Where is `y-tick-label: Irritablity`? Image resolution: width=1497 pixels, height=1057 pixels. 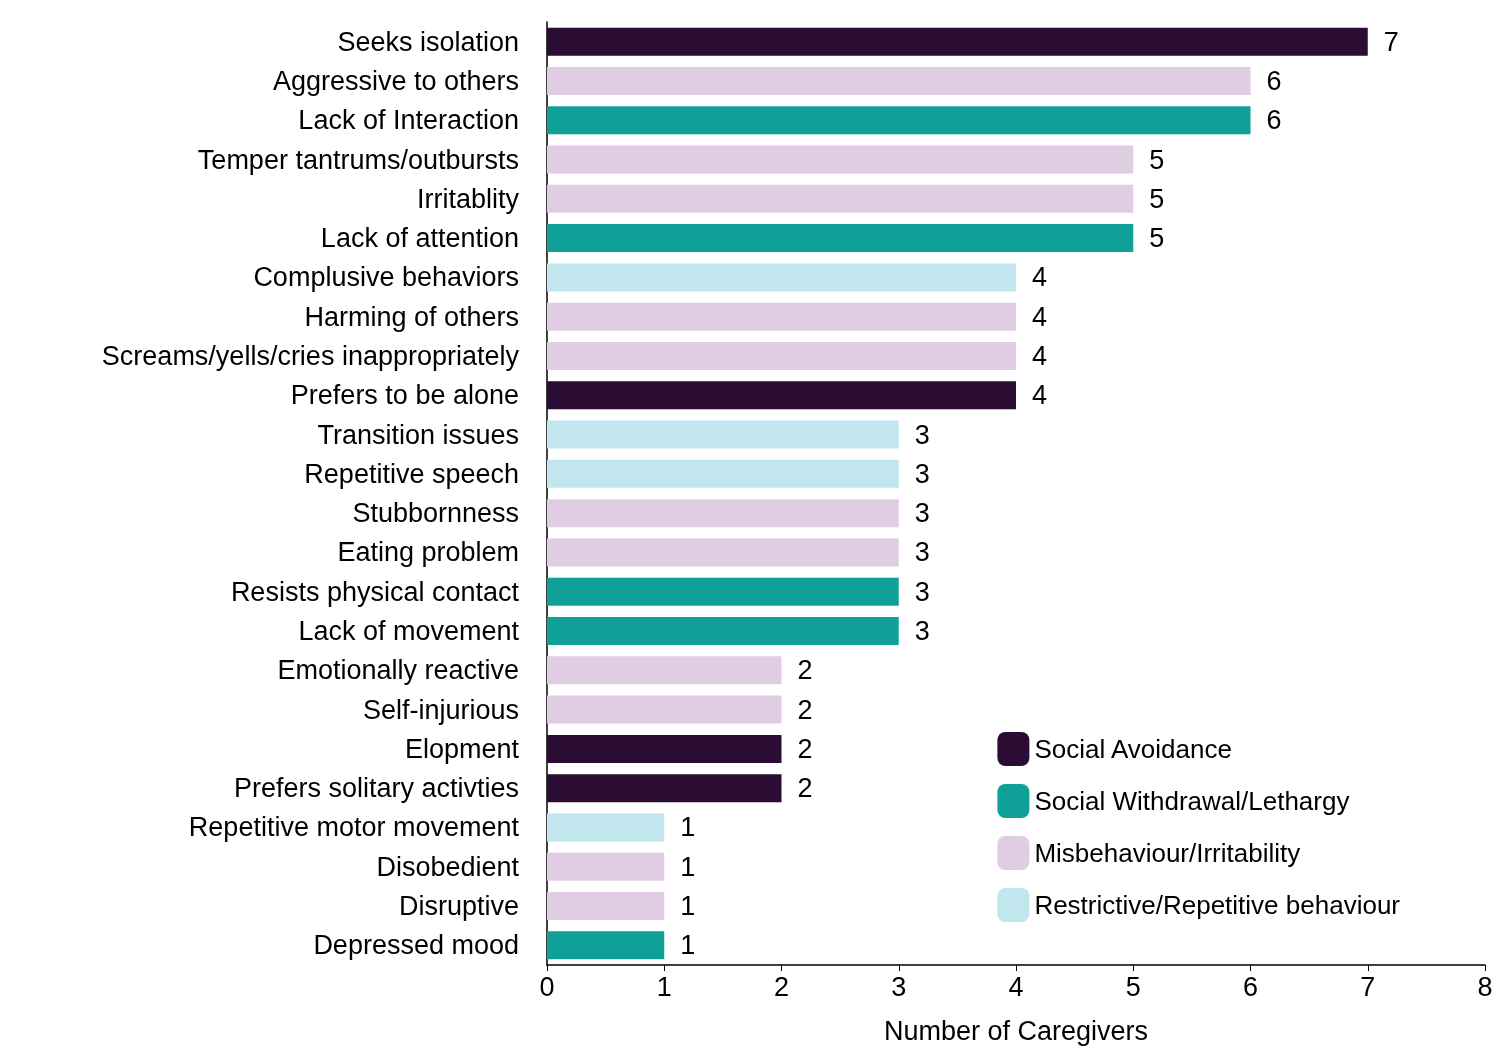 y-tick-label: Irritablity is located at coordinates (468, 198).